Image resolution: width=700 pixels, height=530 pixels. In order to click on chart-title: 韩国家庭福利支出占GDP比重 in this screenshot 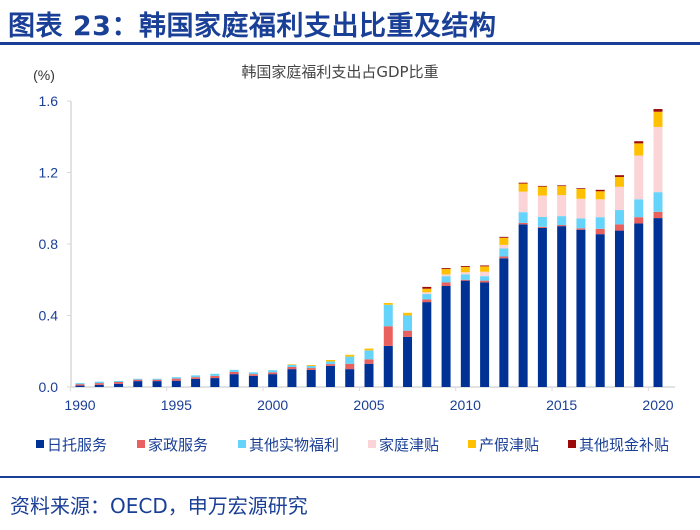, I will do `click(339, 72)`.